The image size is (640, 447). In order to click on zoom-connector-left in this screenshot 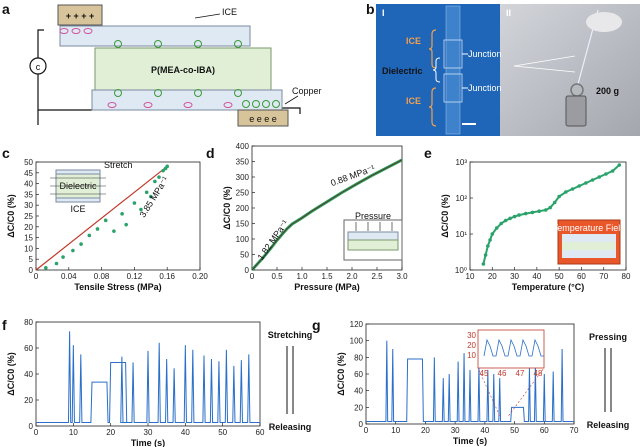, I will do `click(488, 391)`.